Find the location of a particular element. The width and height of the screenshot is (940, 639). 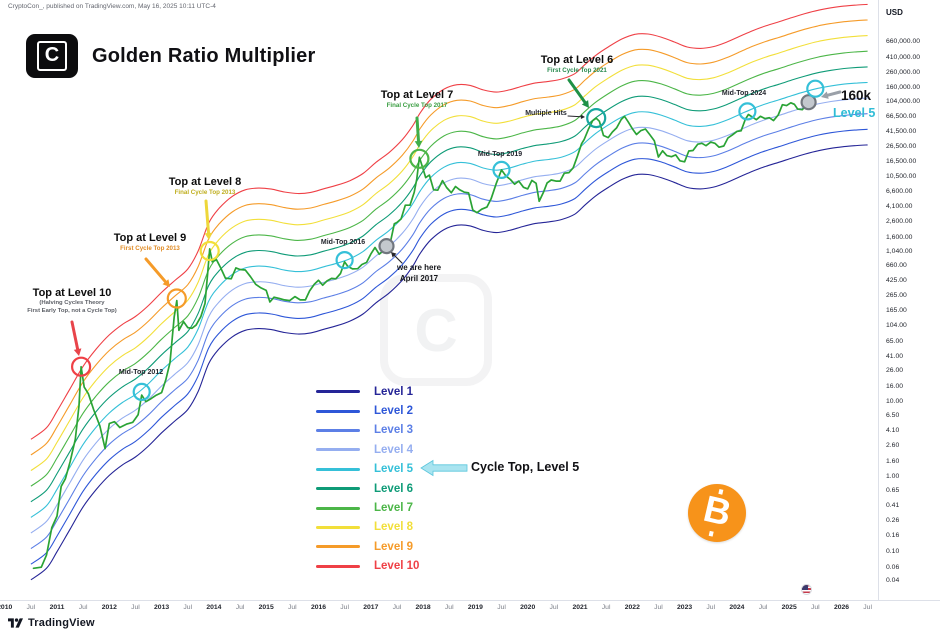

annotation-subtitle: First Cycle Top 2013 is located at coordinates (150, 248).